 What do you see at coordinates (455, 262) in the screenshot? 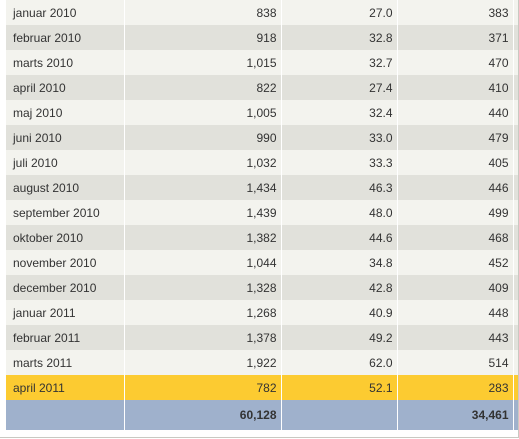
I see `value-cell-c: 452` at bounding box center [455, 262].